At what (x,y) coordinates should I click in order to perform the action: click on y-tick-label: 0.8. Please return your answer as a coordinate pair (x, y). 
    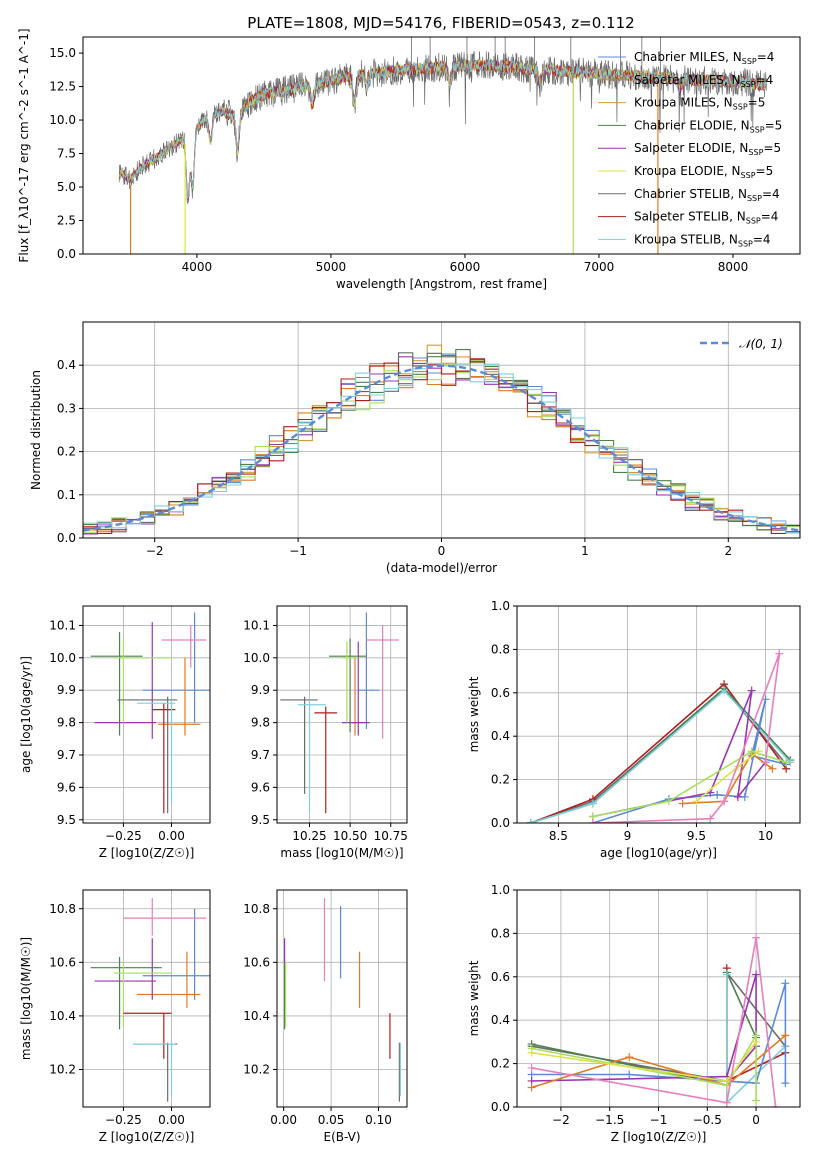
    Looking at the image, I should click on (500, 933).